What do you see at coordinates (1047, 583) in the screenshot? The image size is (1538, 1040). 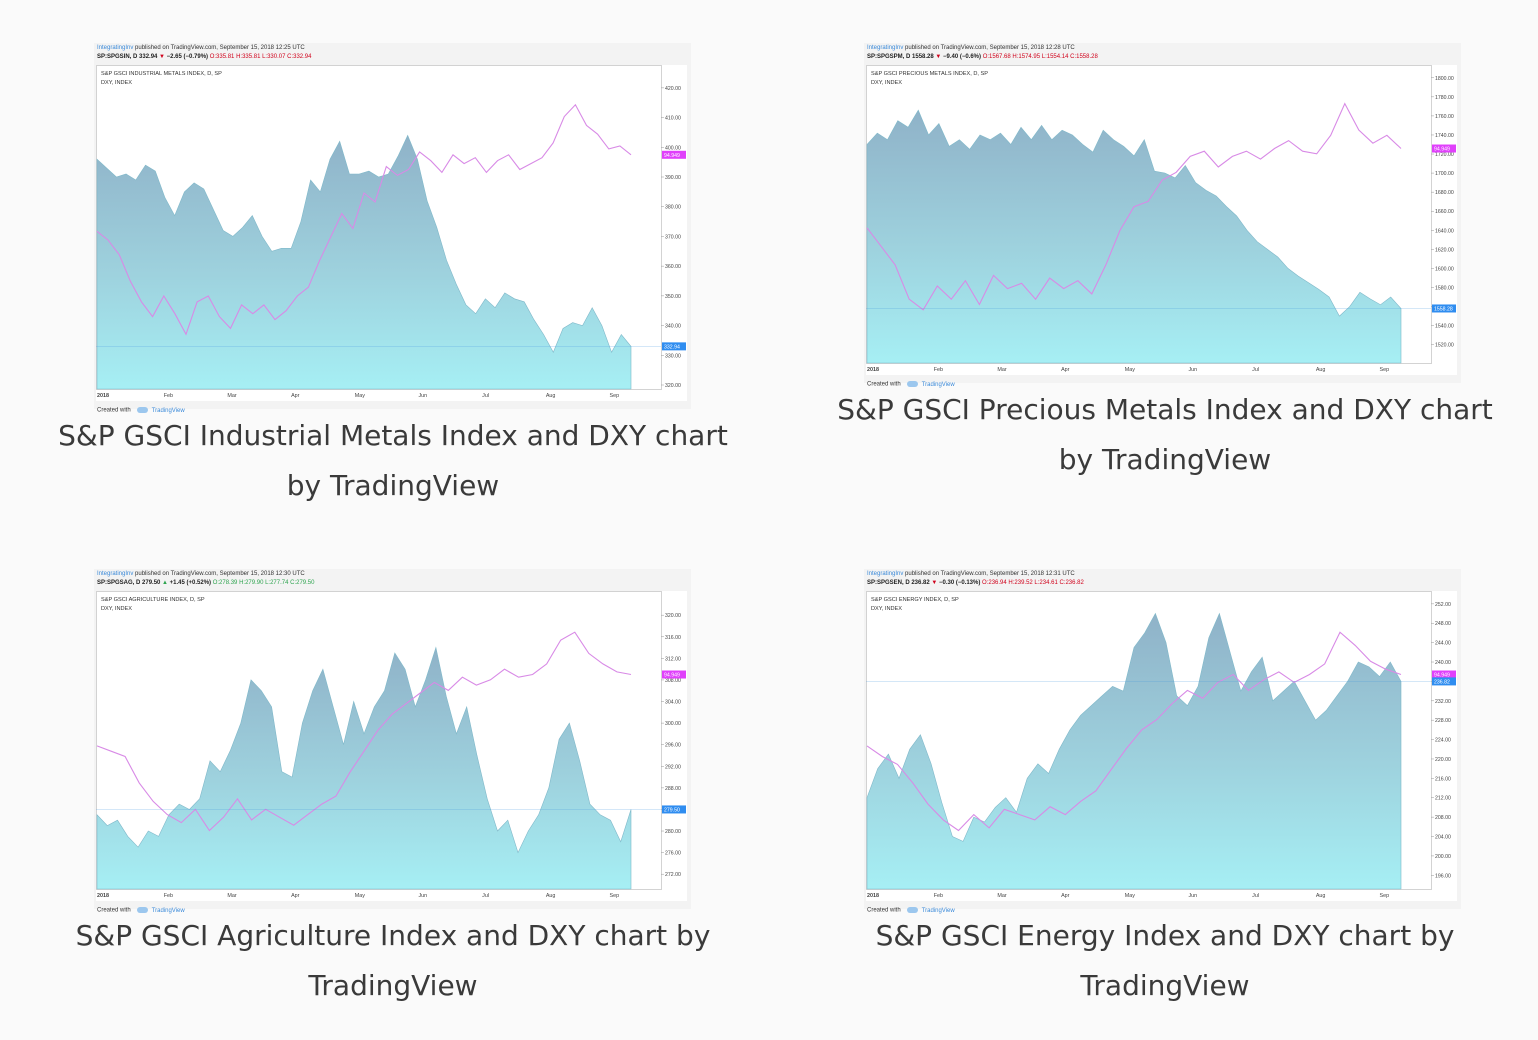 I see `ohlc-low: L:234.61` at bounding box center [1047, 583].